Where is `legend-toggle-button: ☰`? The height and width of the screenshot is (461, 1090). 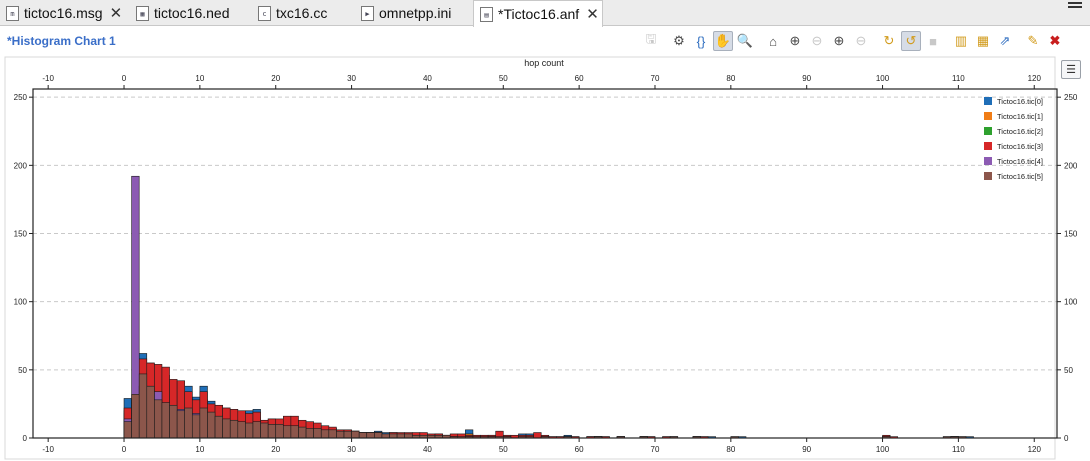
legend-toggle-button: ☰ is located at coordinates (1071, 69).